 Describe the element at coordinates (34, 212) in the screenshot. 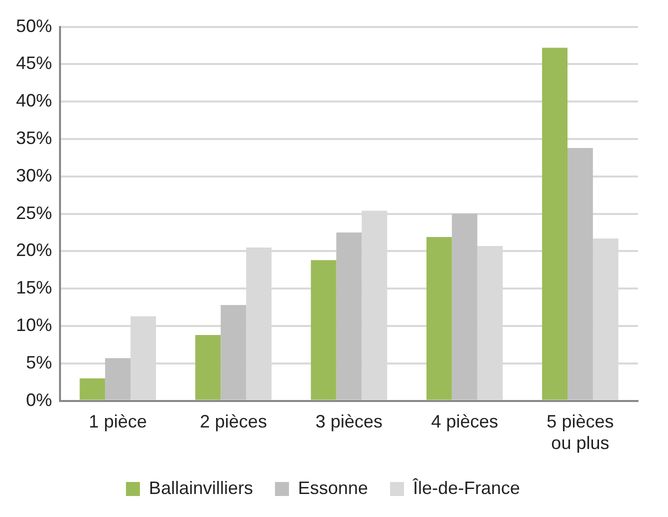

I see `y-tick-label: 25%` at that location.